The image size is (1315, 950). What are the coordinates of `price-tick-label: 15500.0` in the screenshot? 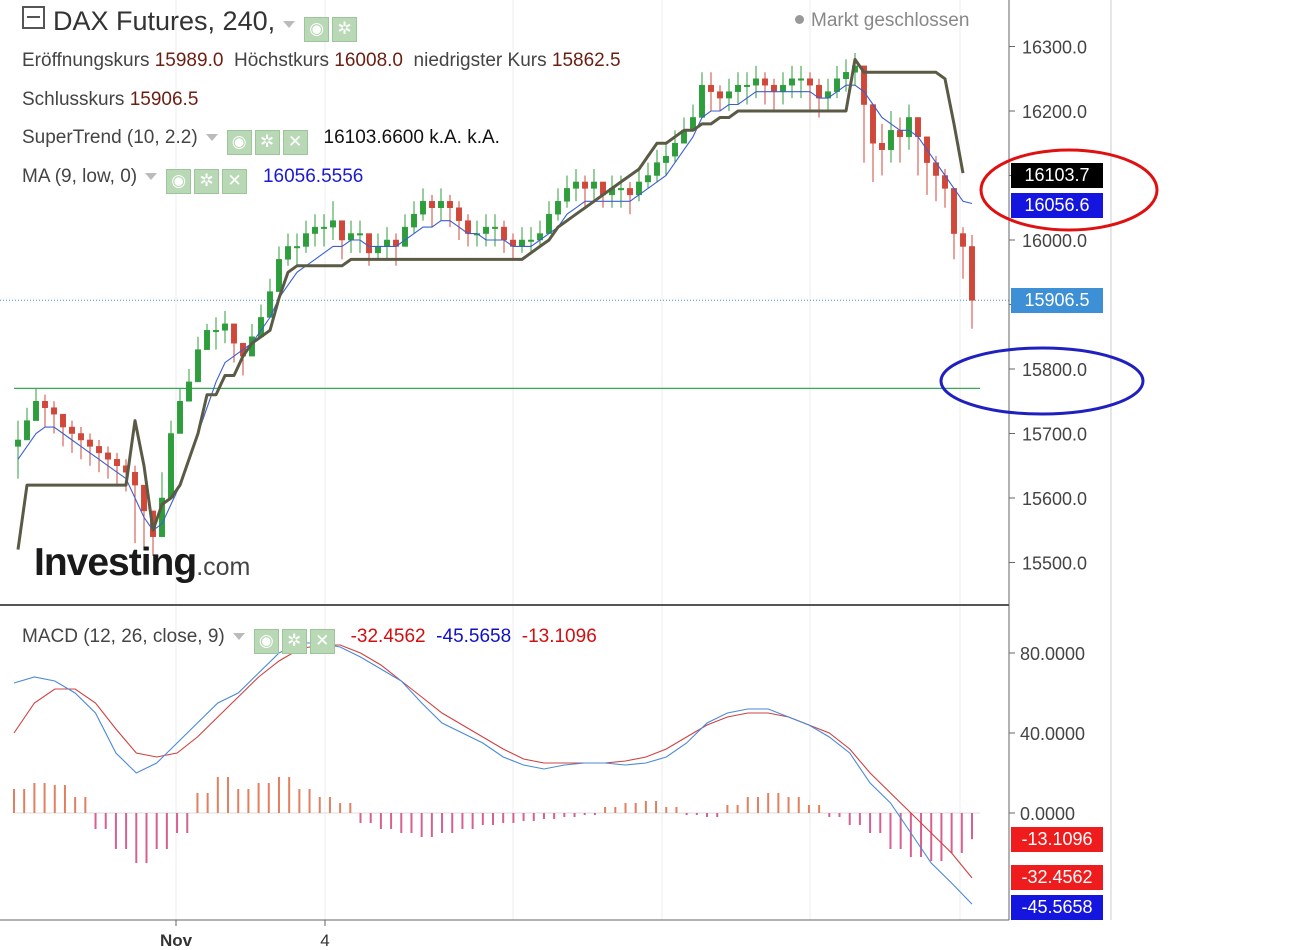 It's located at (1054, 564).